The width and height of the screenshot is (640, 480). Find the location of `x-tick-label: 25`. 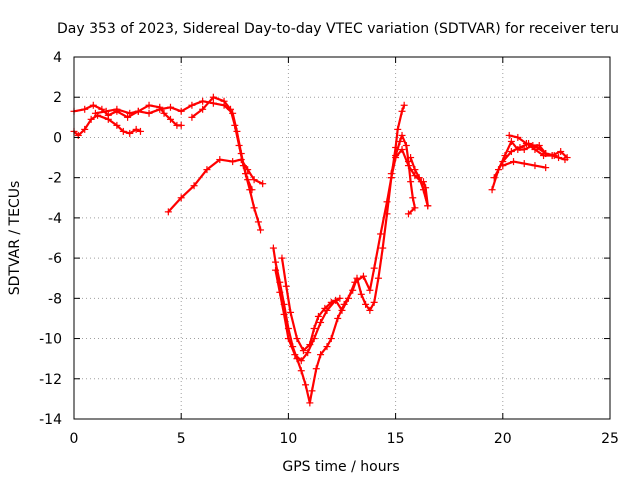

x-tick-label: 25 is located at coordinates (610, 439).